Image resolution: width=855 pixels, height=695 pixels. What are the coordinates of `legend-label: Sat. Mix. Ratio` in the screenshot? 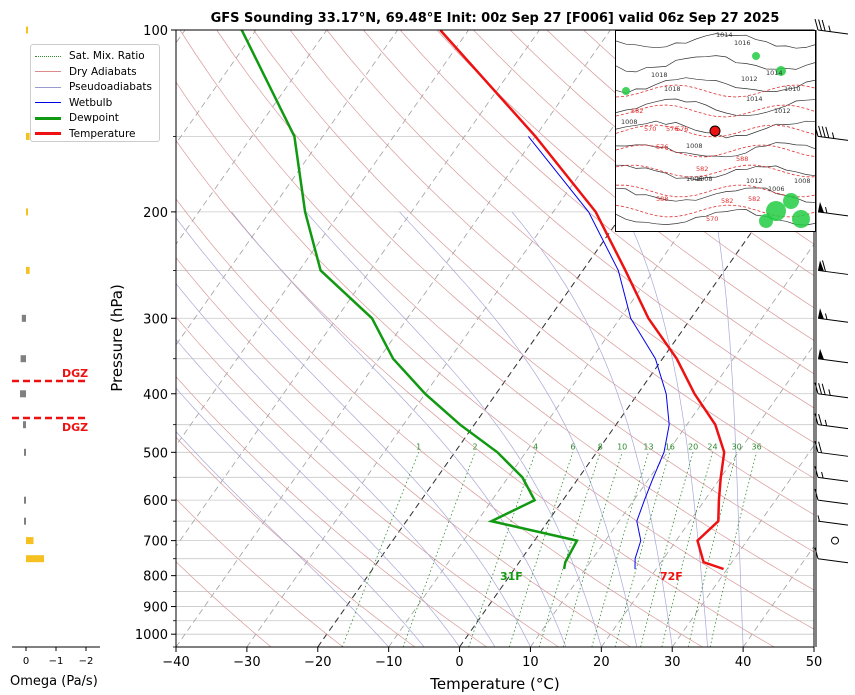 It's located at (107, 56).